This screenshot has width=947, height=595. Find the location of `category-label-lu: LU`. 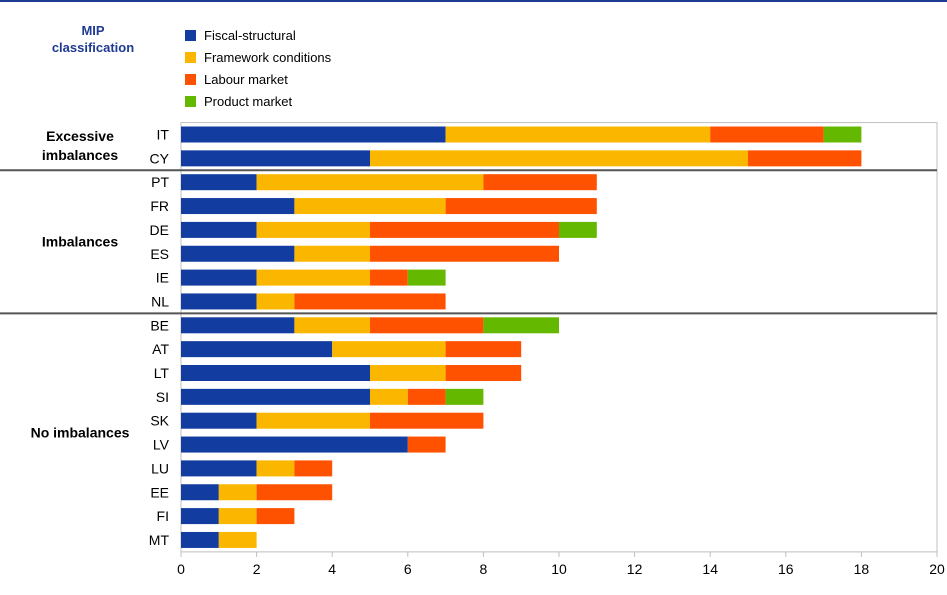

category-label-lu: LU is located at coordinates (160, 468).